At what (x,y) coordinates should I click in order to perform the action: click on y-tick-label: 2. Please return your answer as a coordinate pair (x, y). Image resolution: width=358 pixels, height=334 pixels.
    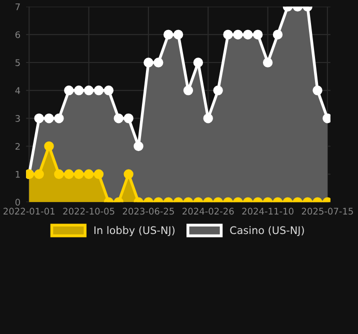
    Looking at the image, I should click on (17, 146).